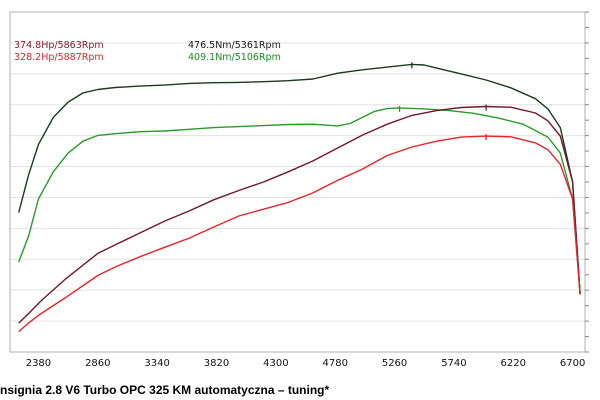  What do you see at coordinates (442, 101) in the screenshot?
I see `peak-markers` at bounding box center [442, 101].